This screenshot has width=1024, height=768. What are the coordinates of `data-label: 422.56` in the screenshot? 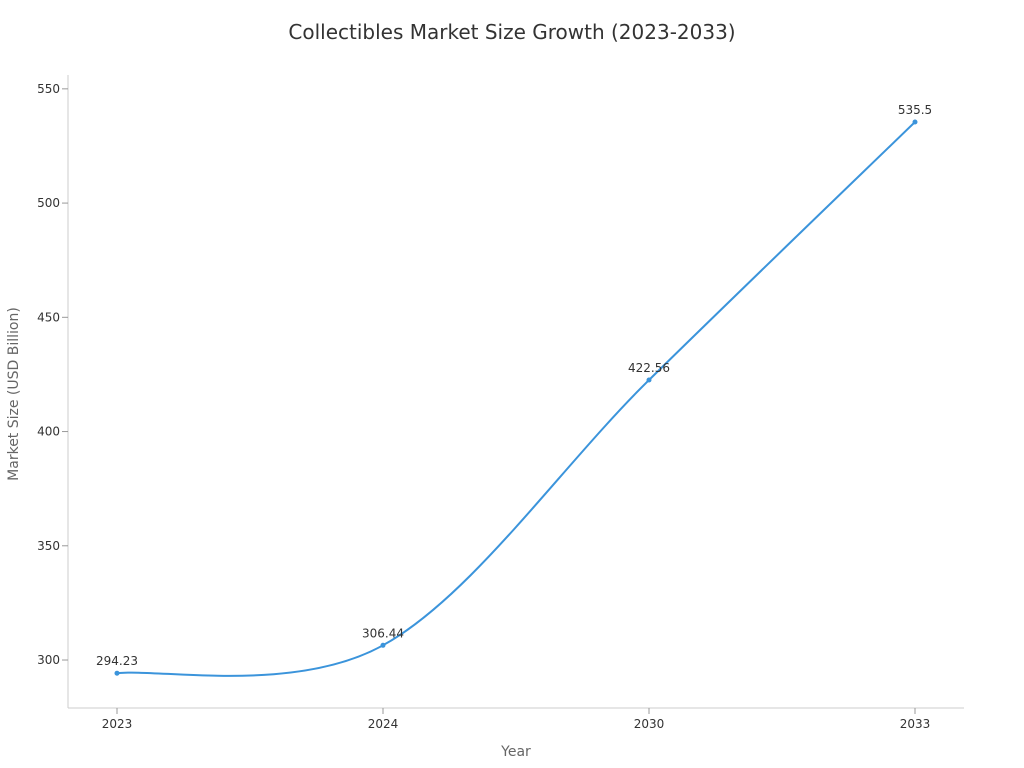 It's located at (649, 368).